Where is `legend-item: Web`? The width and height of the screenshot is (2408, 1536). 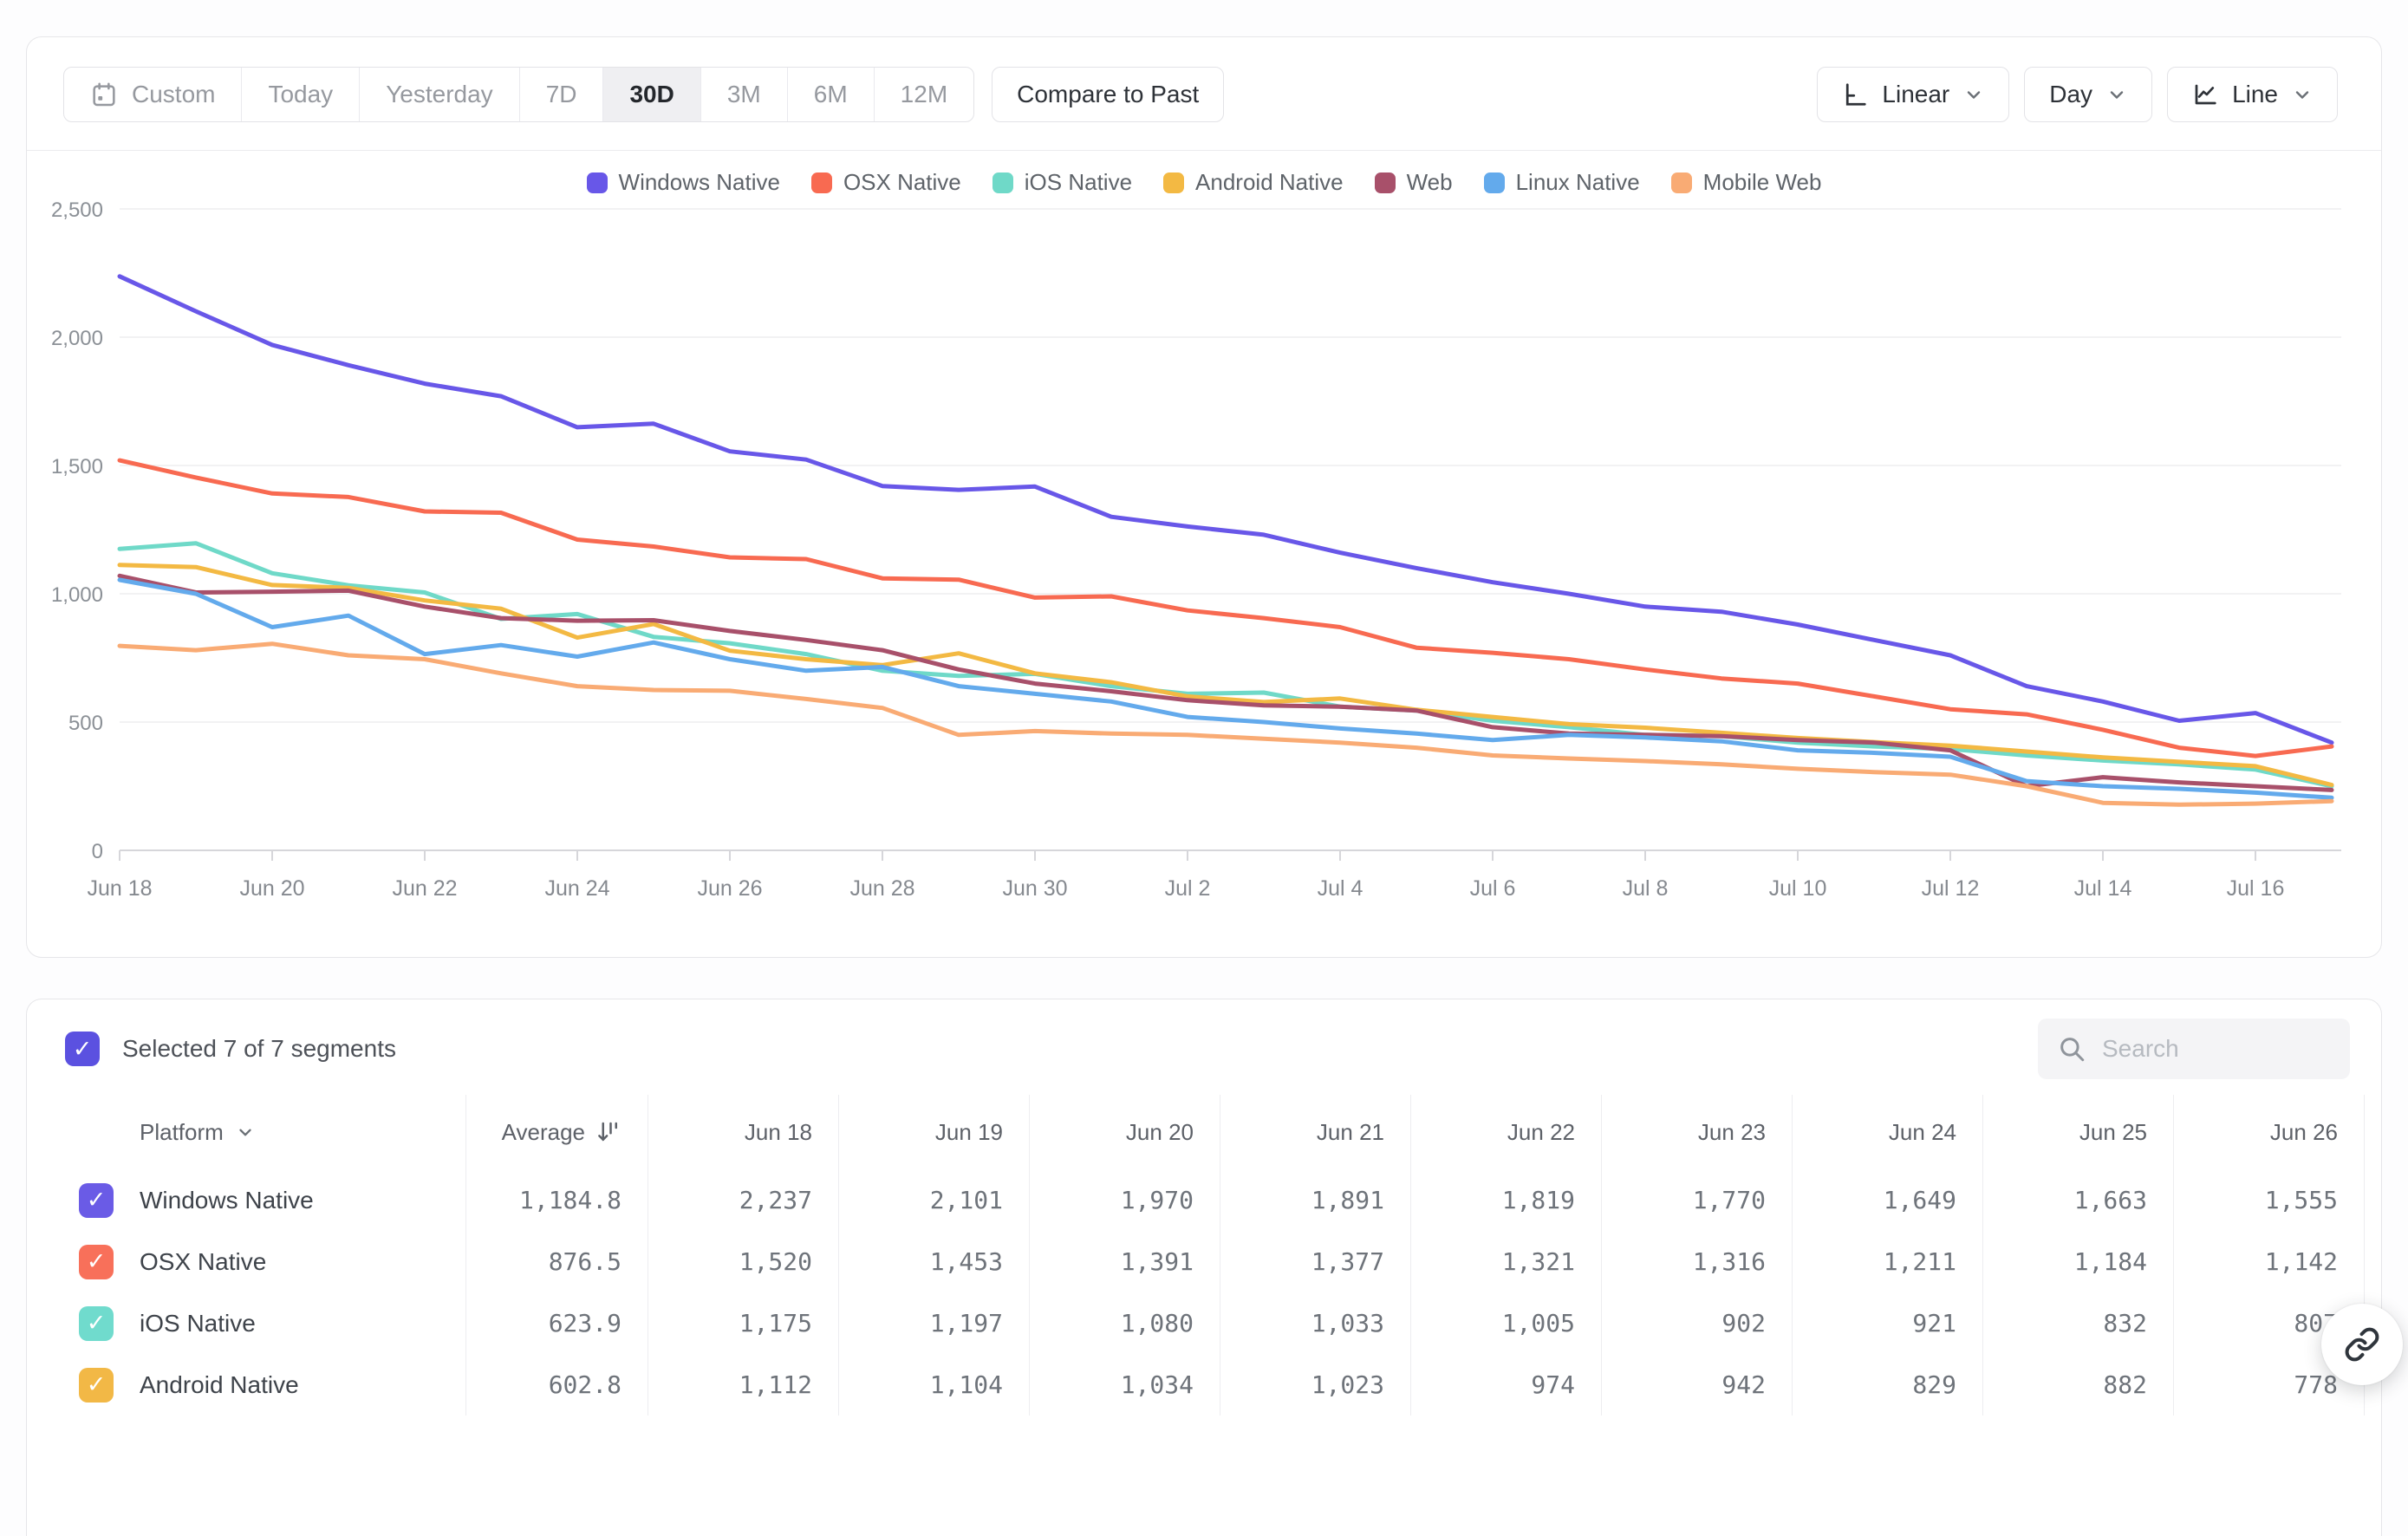
legend-item: Web is located at coordinates (1413, 182).